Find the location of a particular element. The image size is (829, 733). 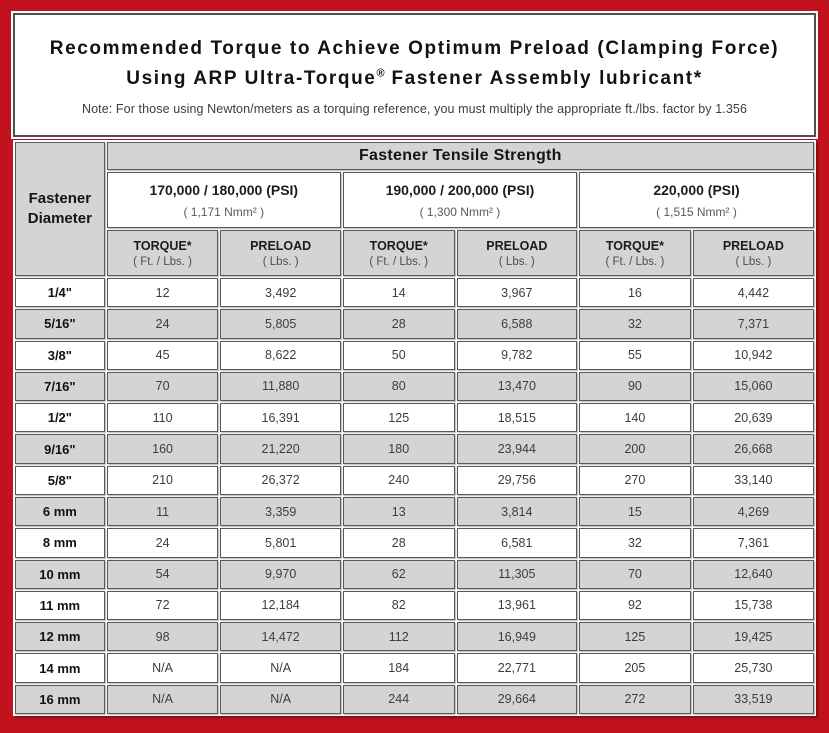

preload-value-cell: 15,738 is located at coordinates (753, 605).